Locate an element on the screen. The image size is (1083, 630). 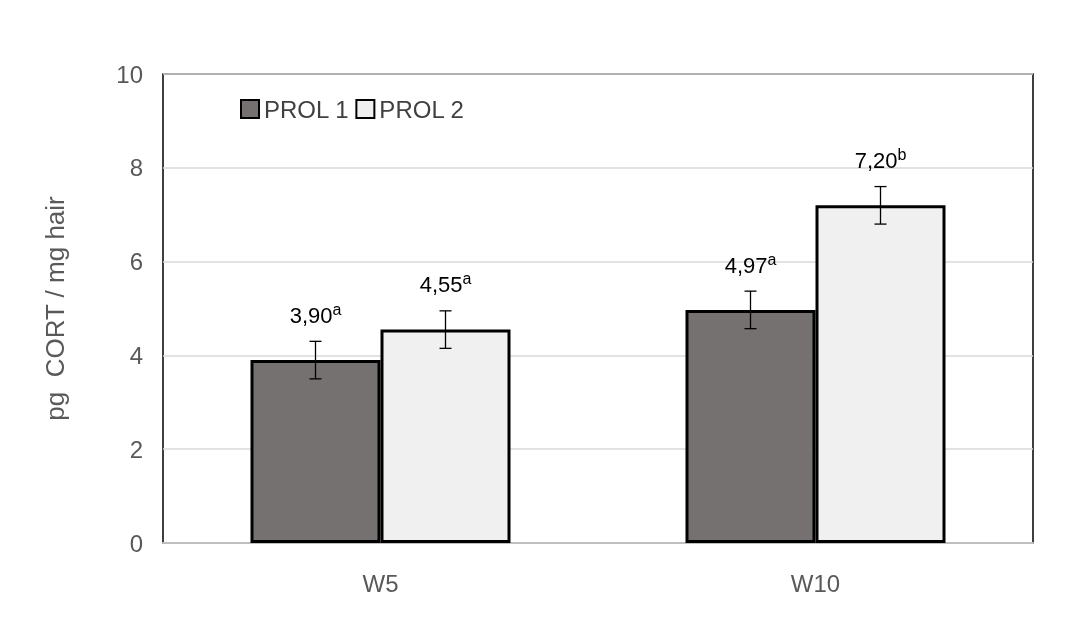
legend-label: PROL 1 is located at coordinates (306, 109).